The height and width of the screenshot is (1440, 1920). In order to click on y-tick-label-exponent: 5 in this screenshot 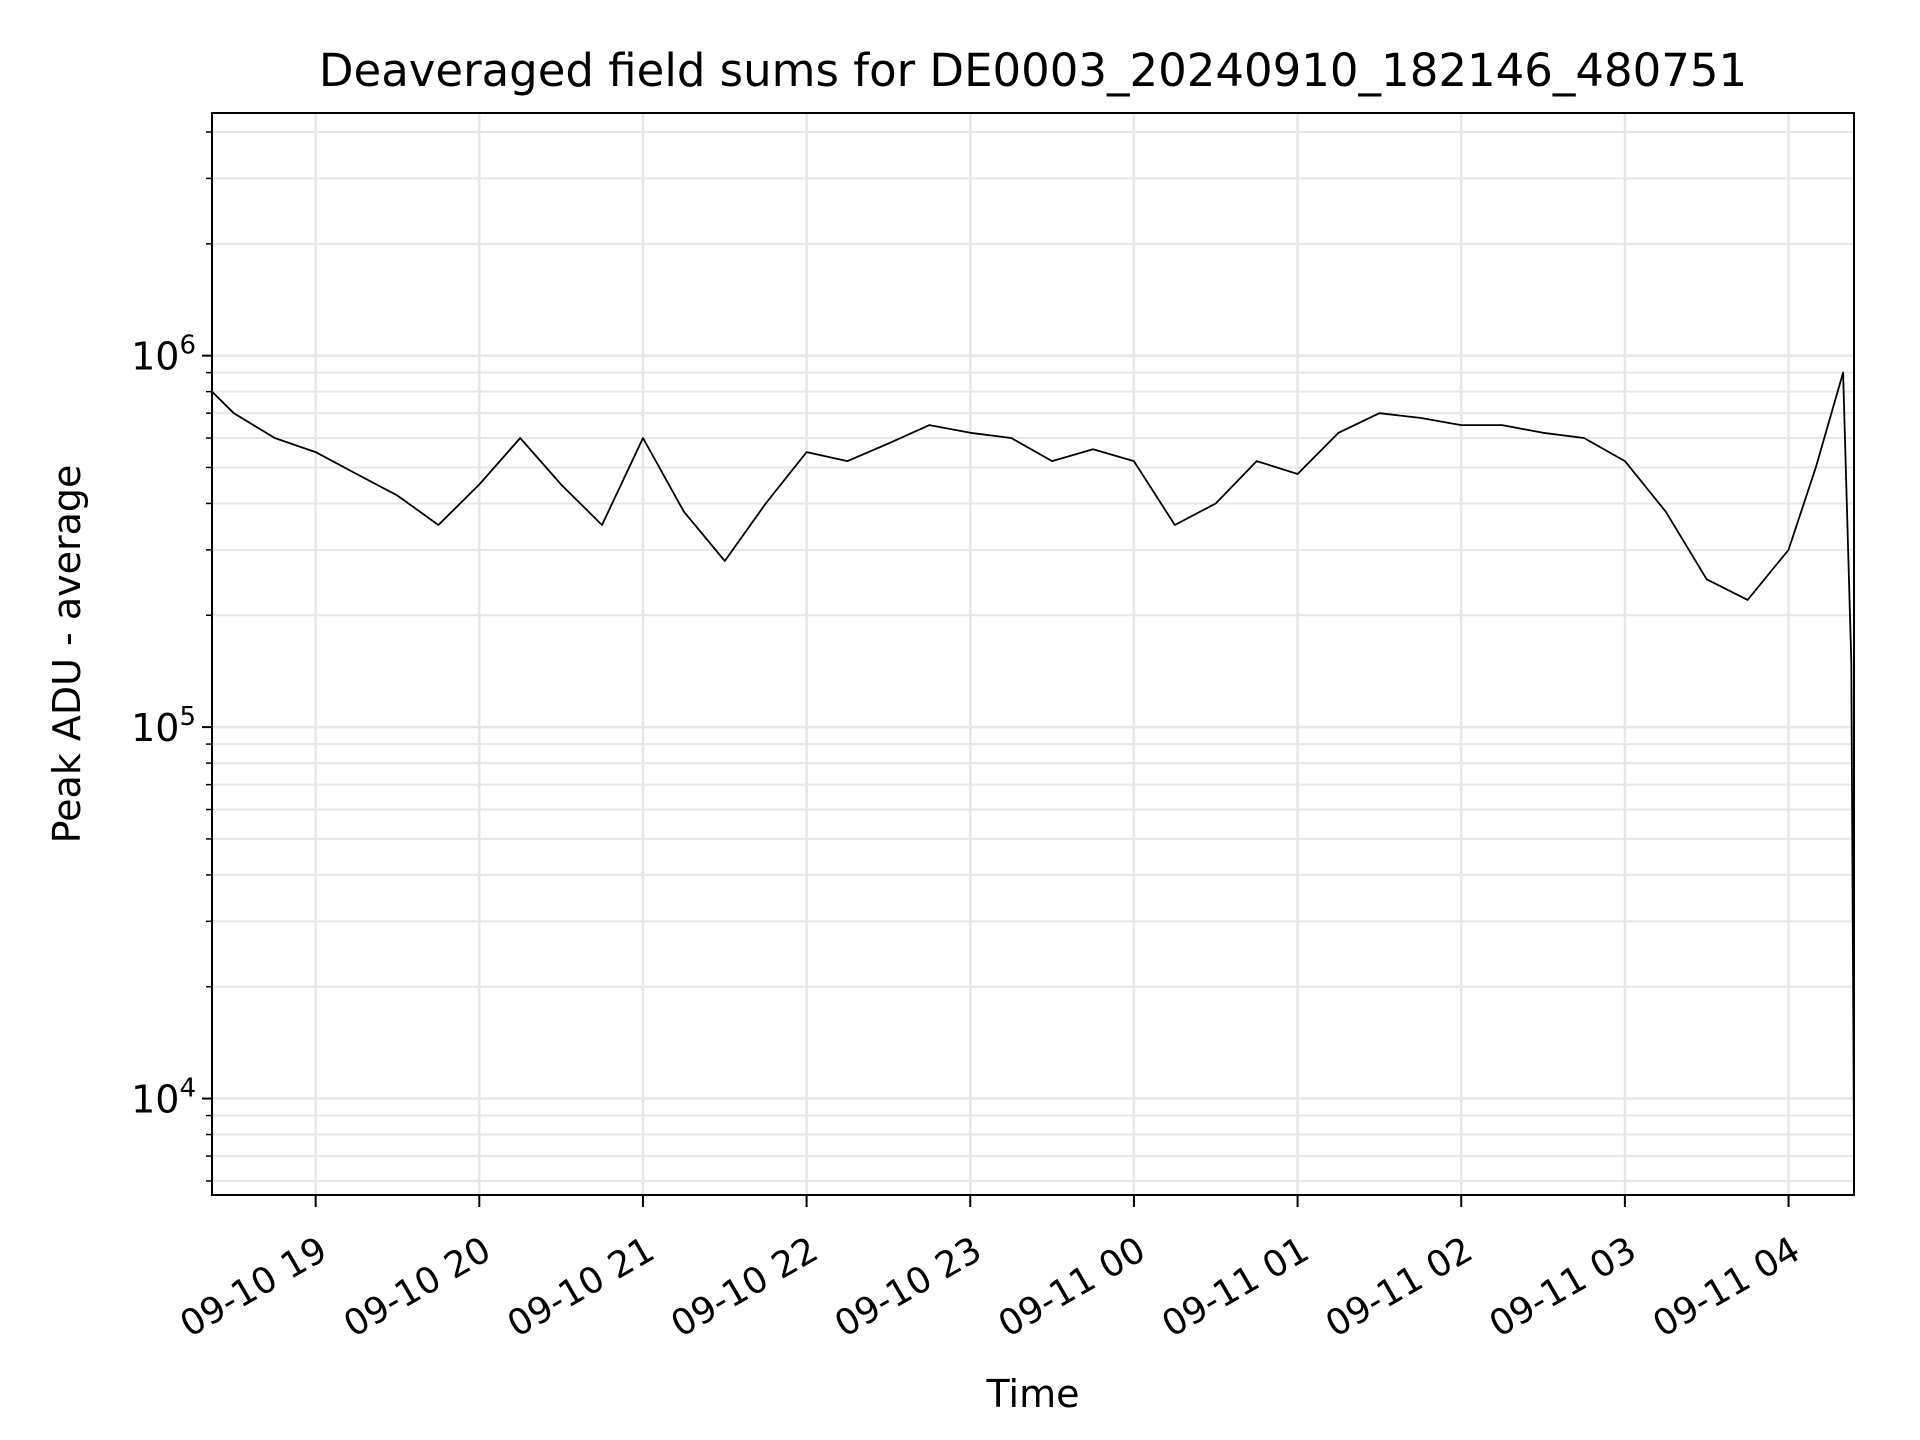, I will do `click(187, 717)`.